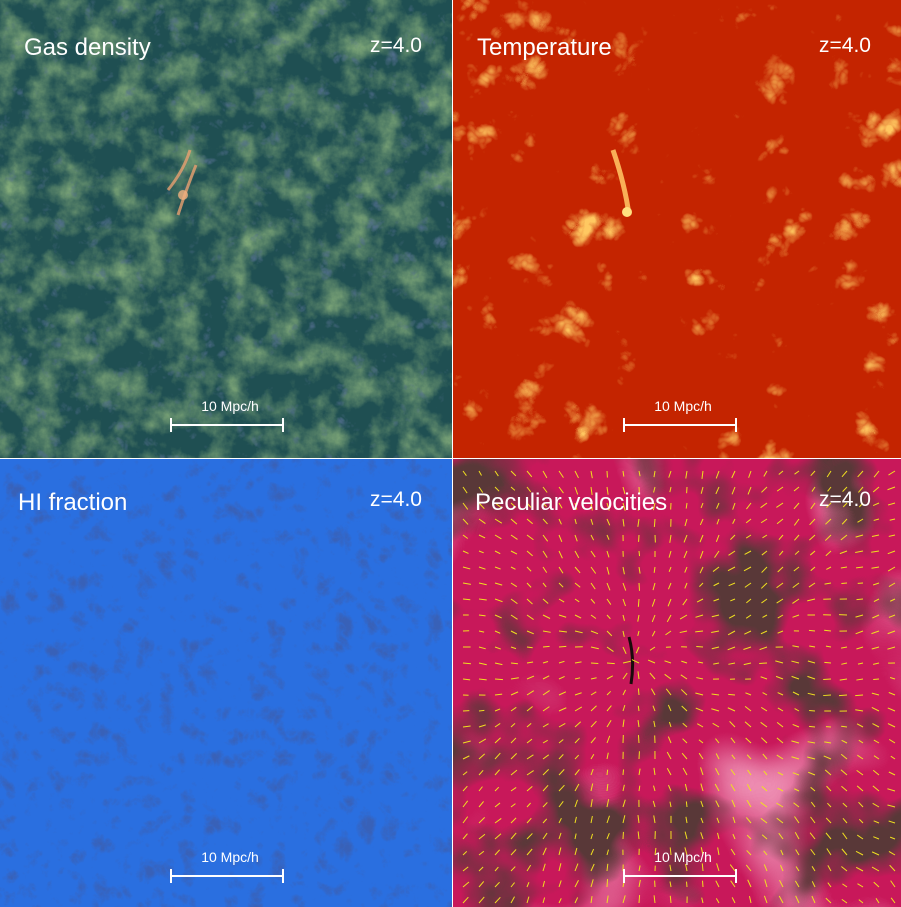 The height and width of the screenshot is (907, 901). What do you see at coordinates (396, 499) in the screenshot?
I see `redshift-label: z=4.0` at bounding box center [396, 499].